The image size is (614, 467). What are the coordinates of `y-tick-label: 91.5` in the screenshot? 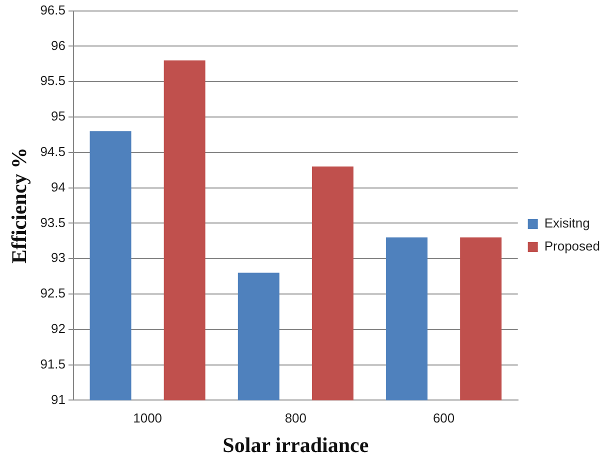 It's located at (53, 364).